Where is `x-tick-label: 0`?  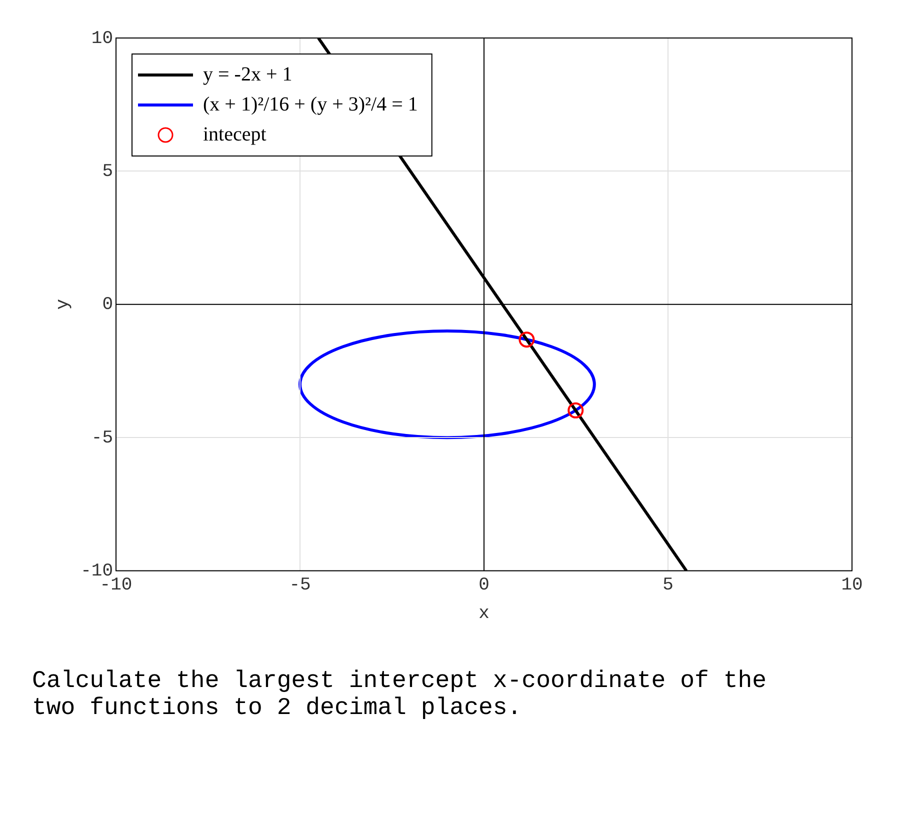 x-tick-label: 0 is located at coordinates (484, 585).